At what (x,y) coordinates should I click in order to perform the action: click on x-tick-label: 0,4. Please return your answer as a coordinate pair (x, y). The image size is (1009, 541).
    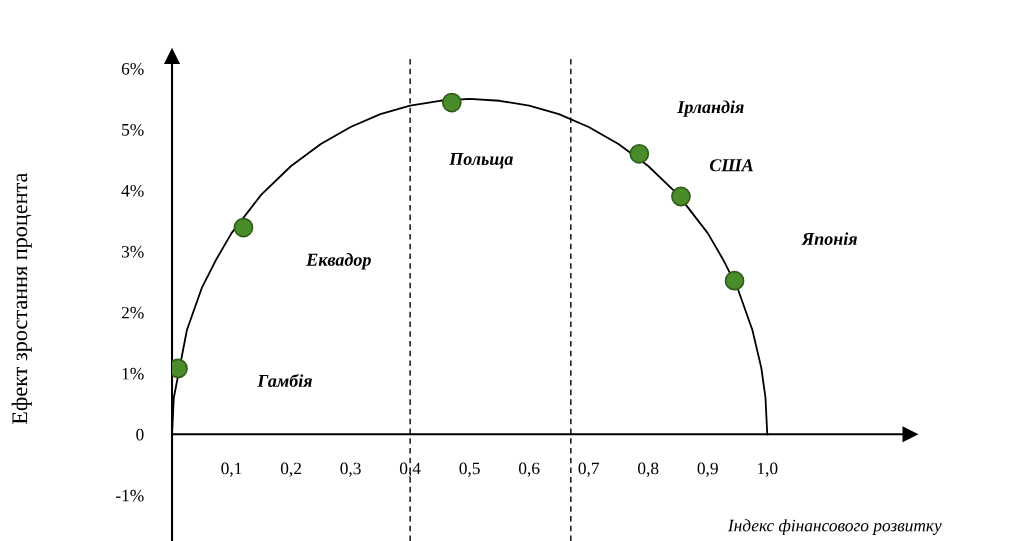
    Looking at the image, I should click on (410, 469).